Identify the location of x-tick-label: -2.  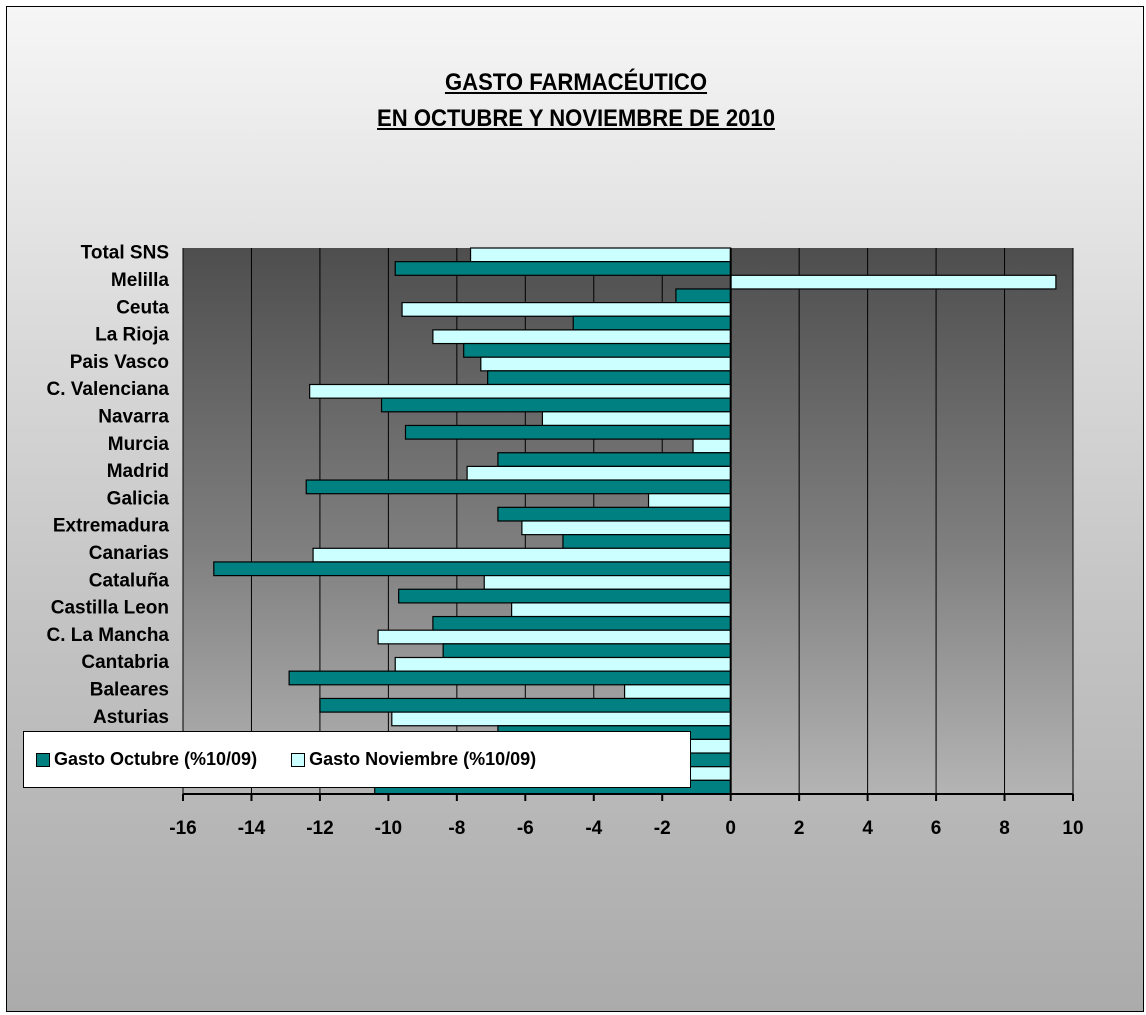
(662, 828).